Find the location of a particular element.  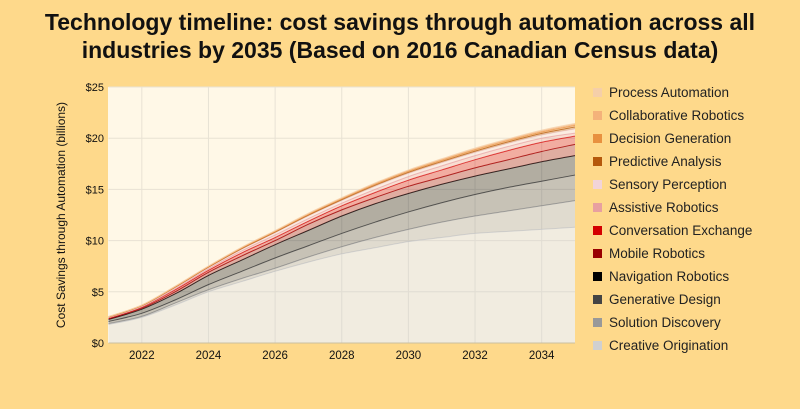

legend-label: Conversation Exchange is located at coordinates (681, 230).